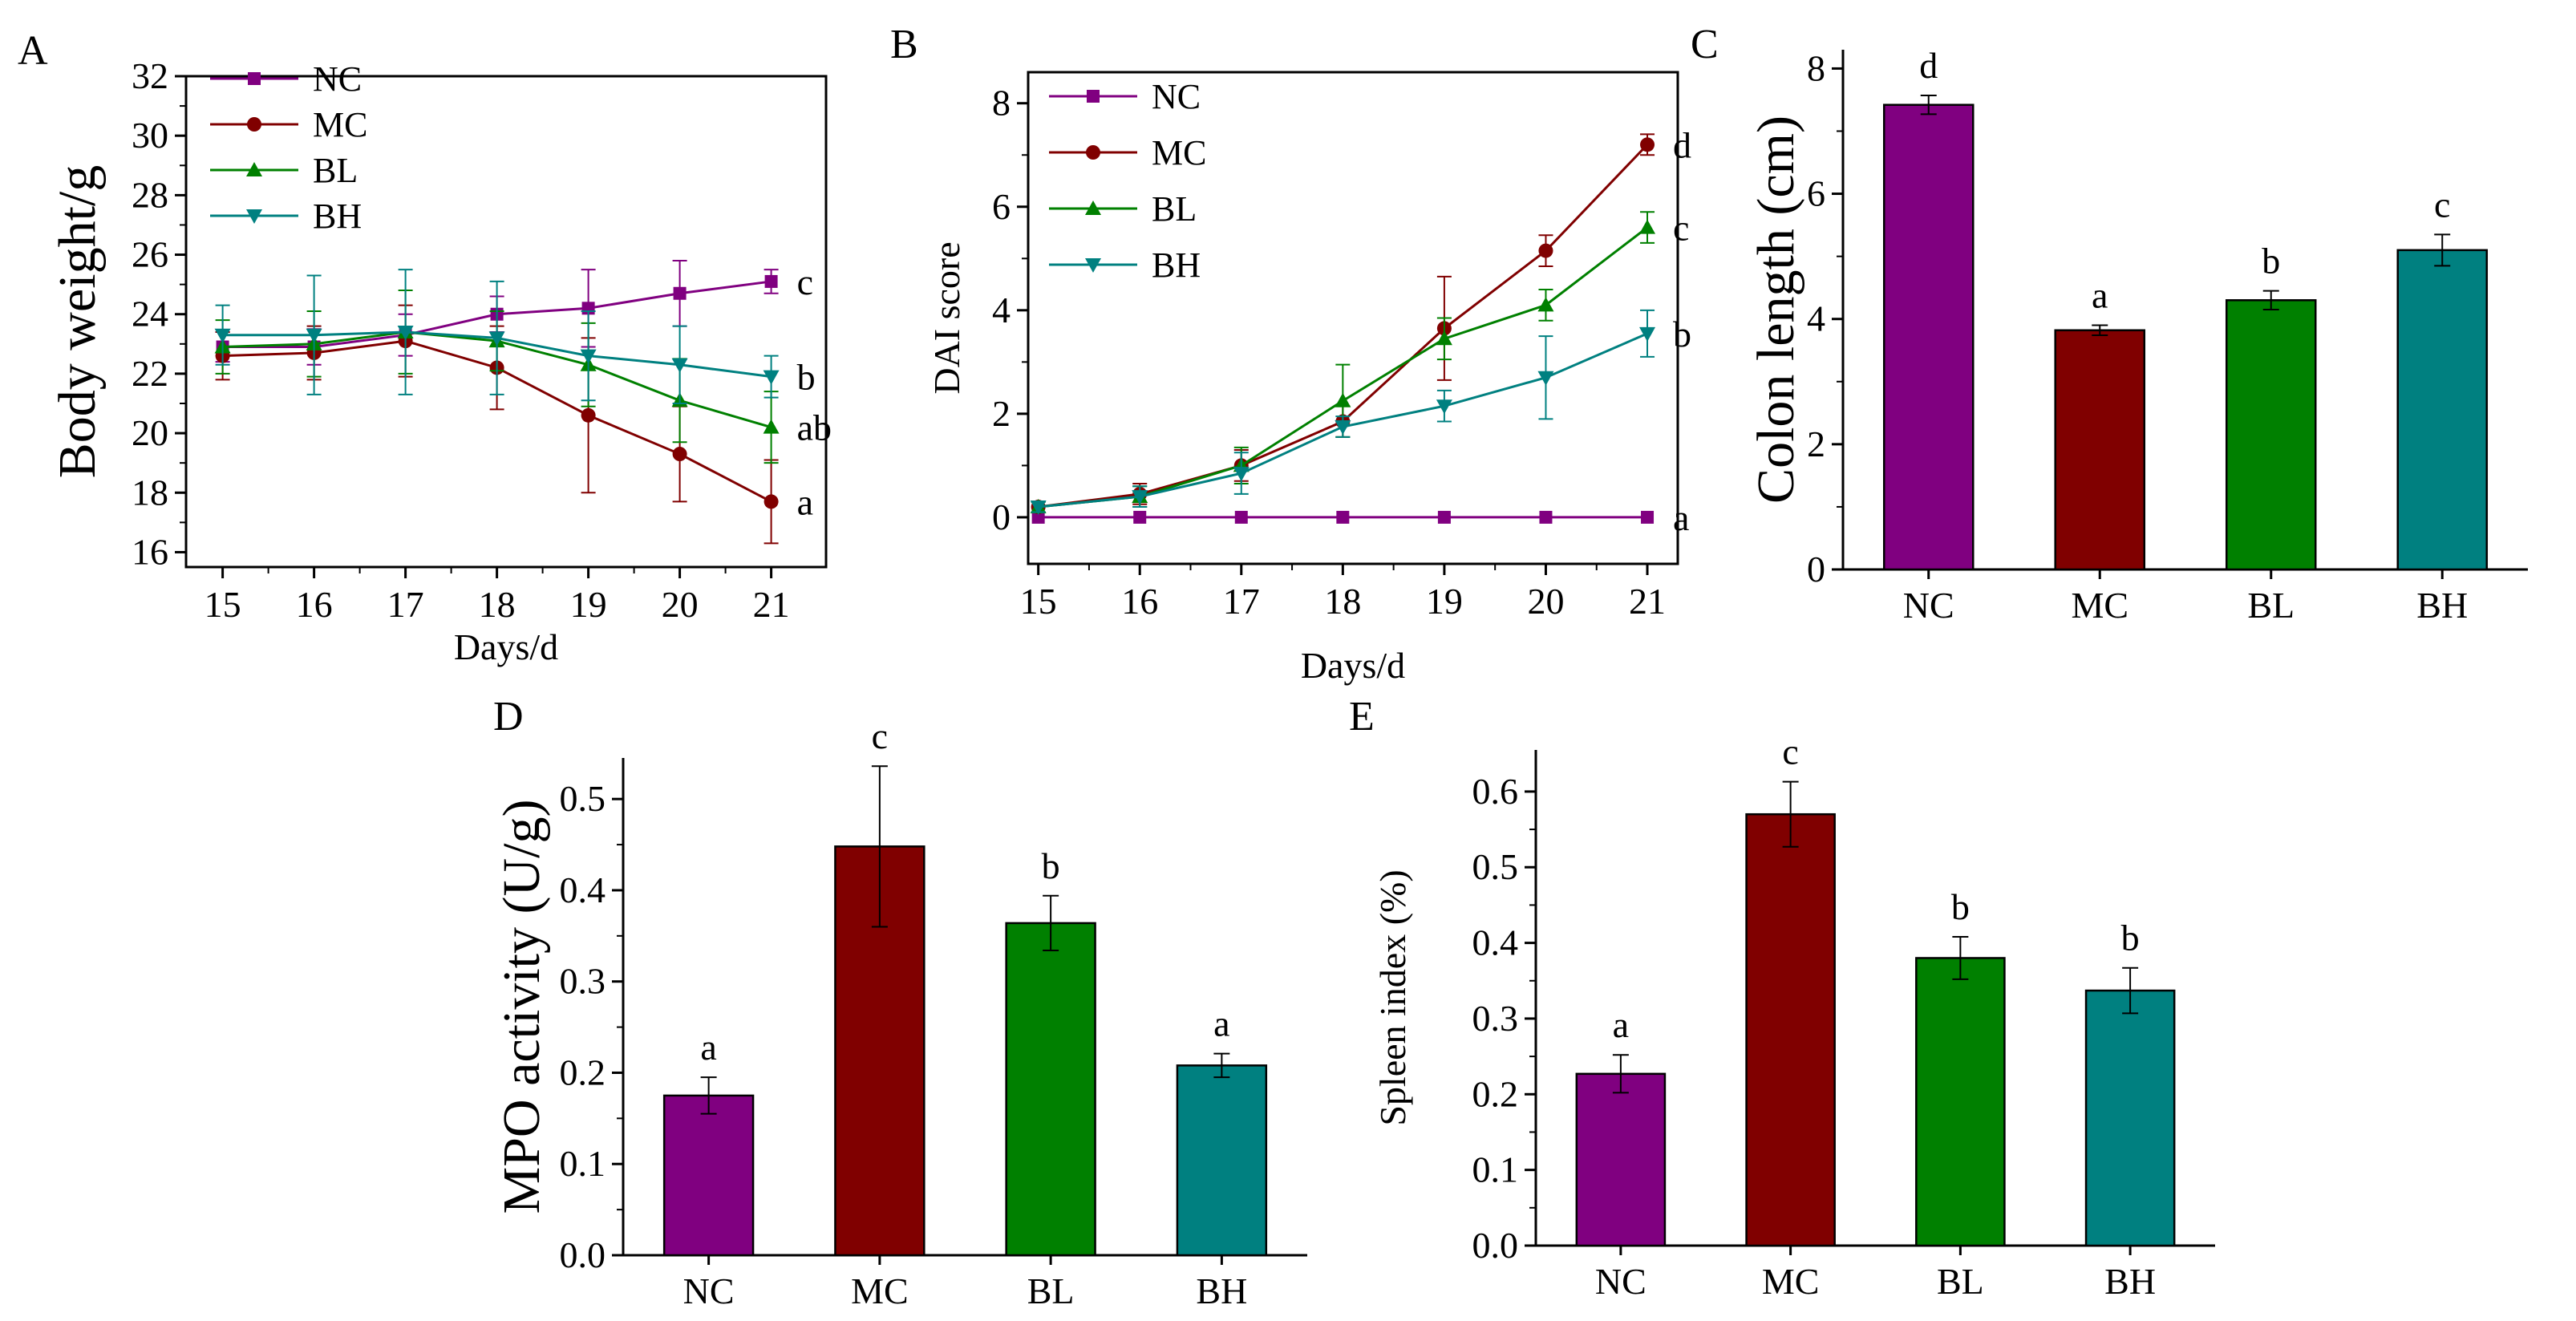  I want to click on panel-letter-e: E, so click(1362, 717).